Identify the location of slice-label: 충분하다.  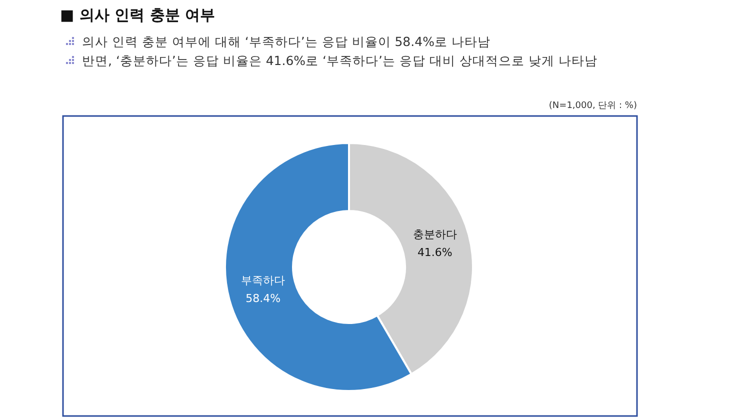
(434, 234).